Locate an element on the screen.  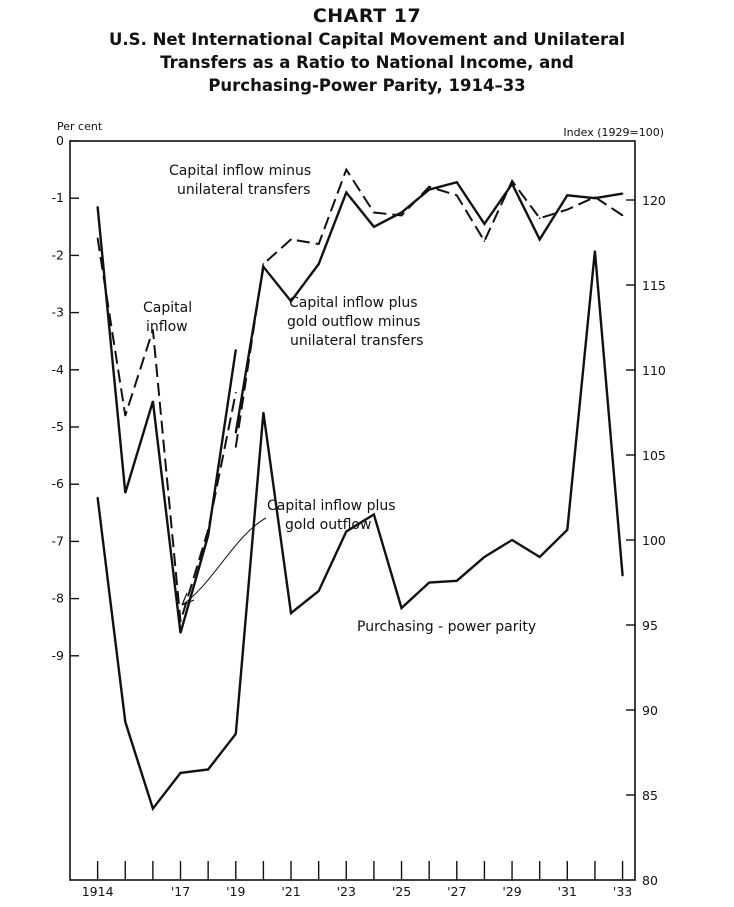
x-axis-tick-label: 1914 is located at coordinates (98, 891).